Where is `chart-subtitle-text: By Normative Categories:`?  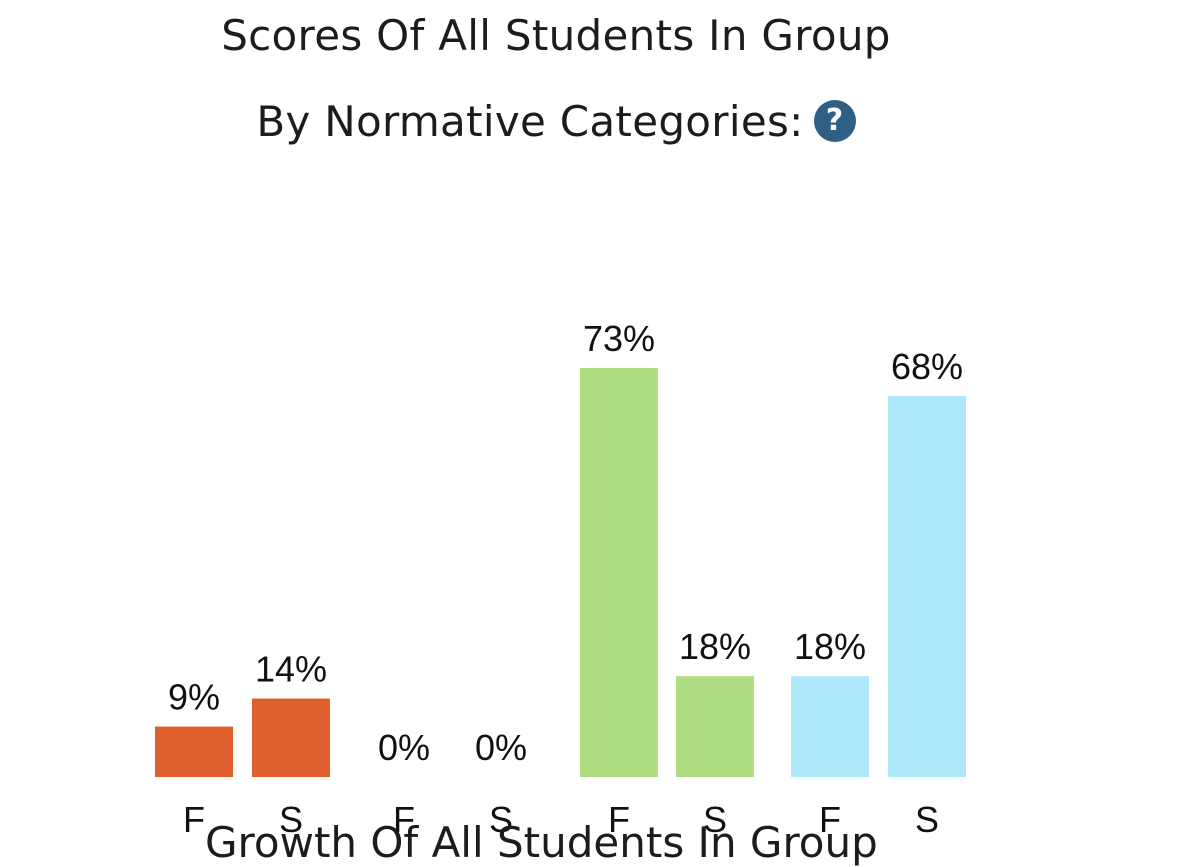 chart-subtitle-text: By Normative Categories: is located at coordinates (530, 121).